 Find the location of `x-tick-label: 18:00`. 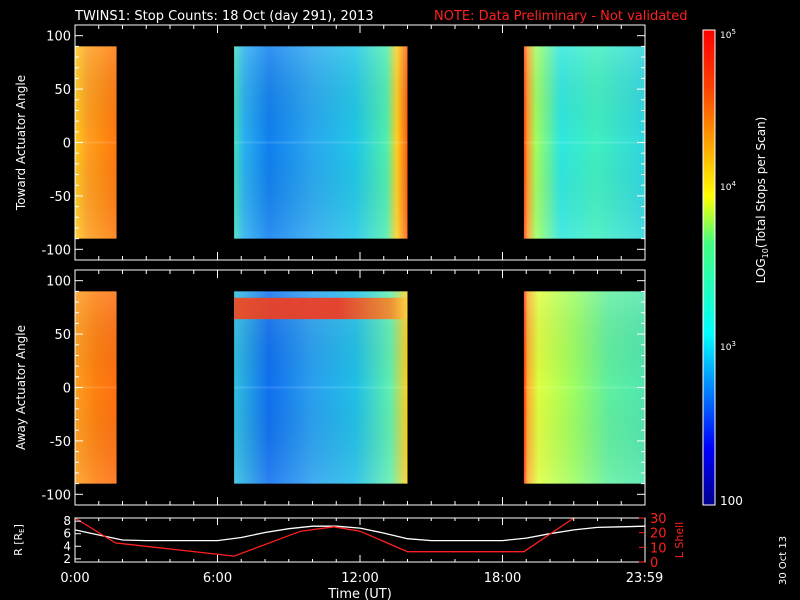

x-tick-label: 18:00 is located at coordinates (502, 578).